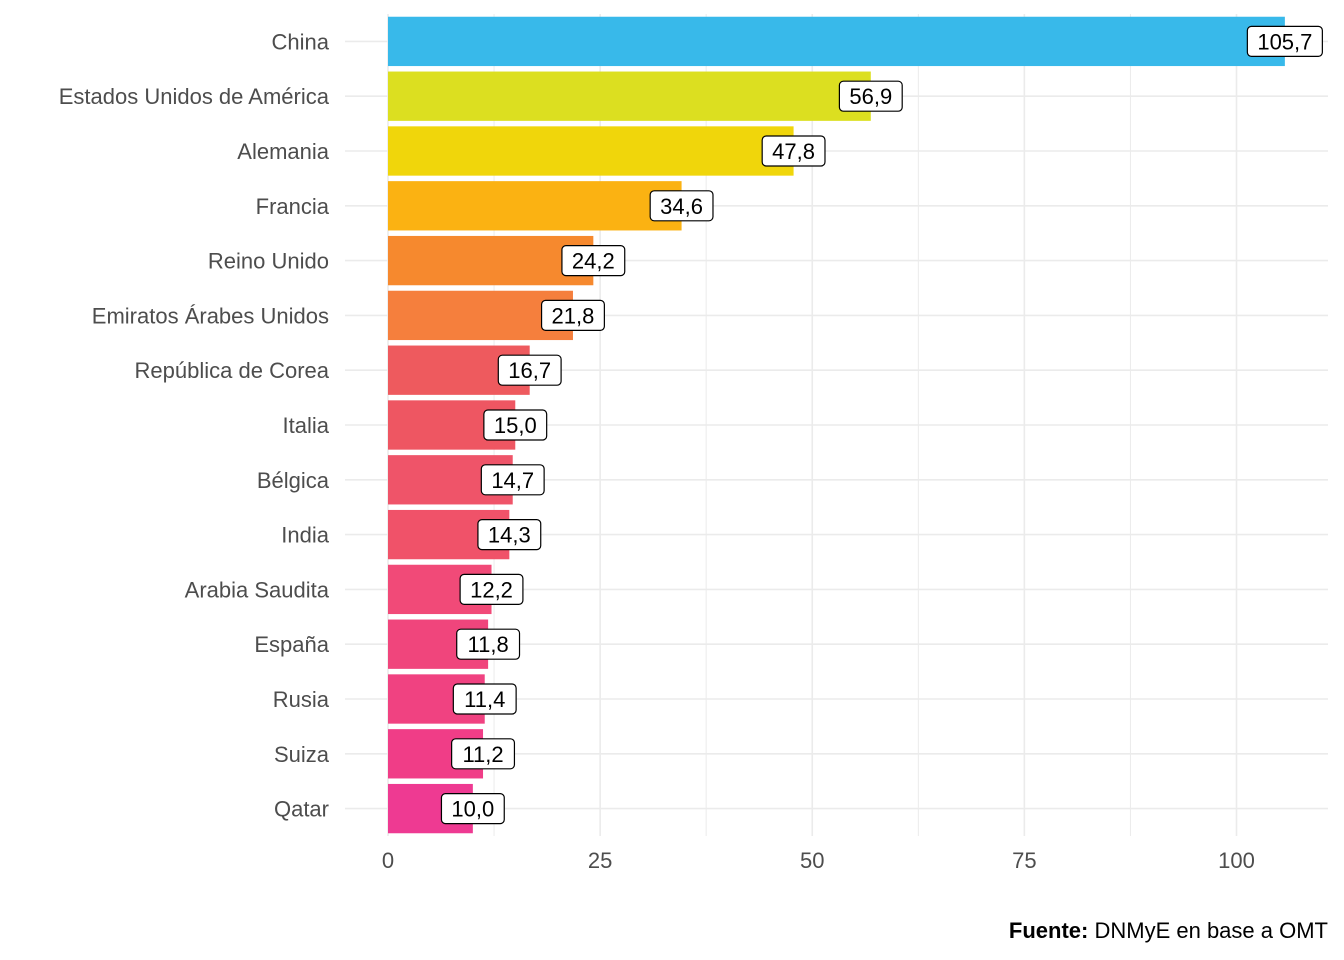 This screenshot has width=1344, height=960. What do you see at coordinates (194, 96) in the screenshot?
I see `category-label: Estados Unidos de América` at bounding box center [194, 96].